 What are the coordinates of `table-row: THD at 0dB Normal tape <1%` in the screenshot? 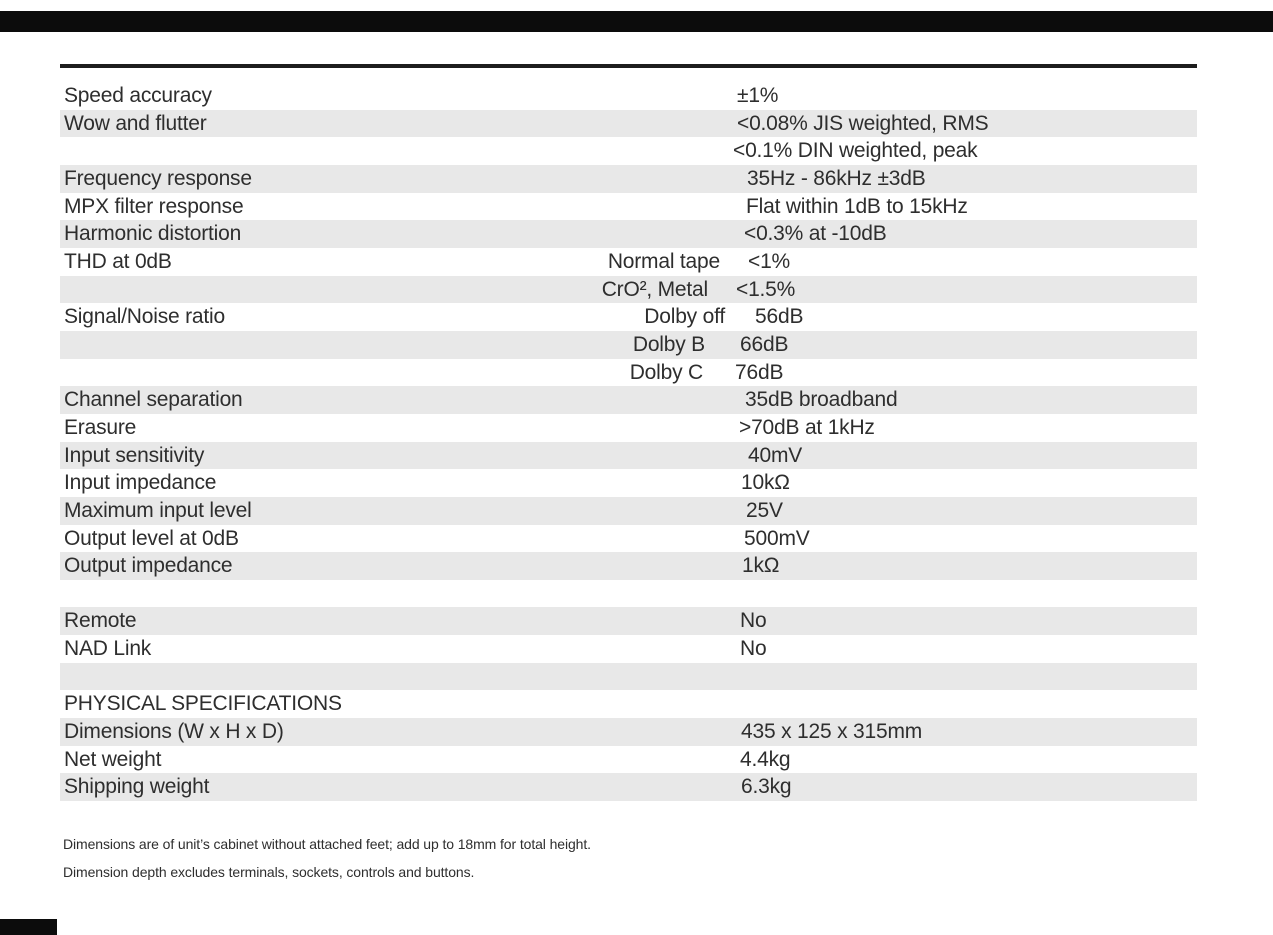 It's located at (628, 262).